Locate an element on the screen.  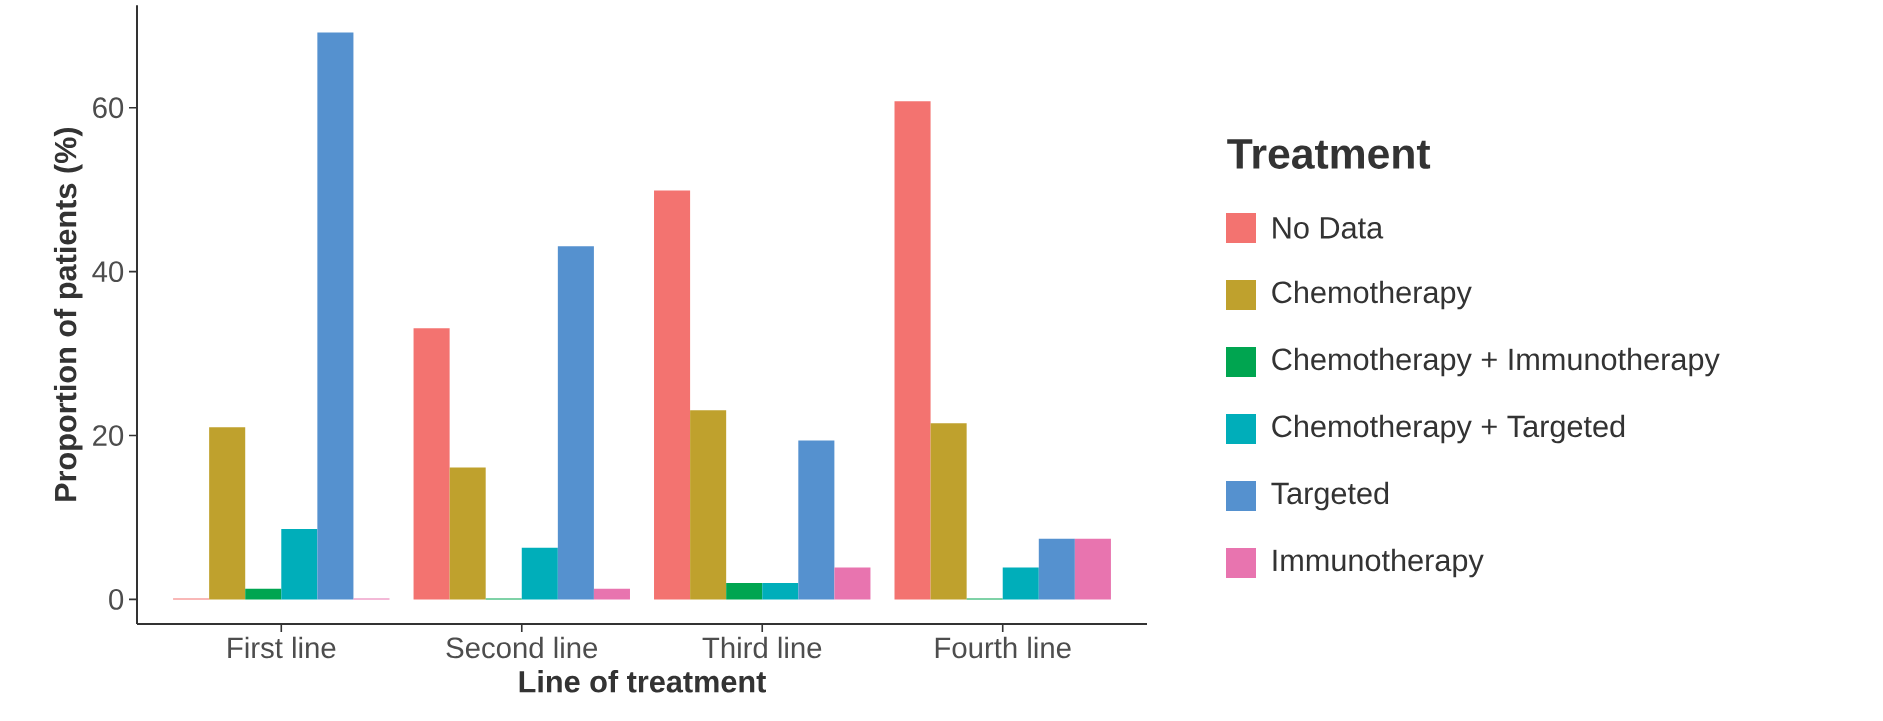
legend-title: Treatment is located at coordinates (1329, 154).